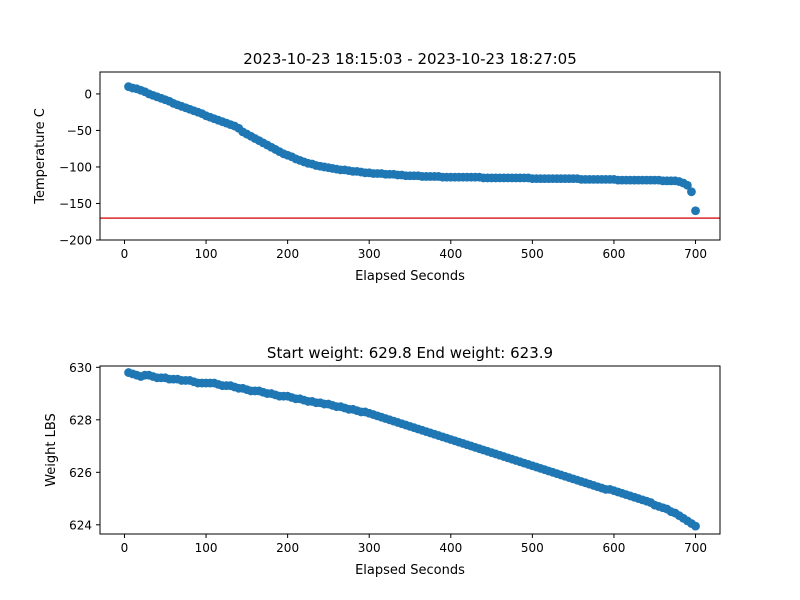 This screenshot has height=600, width=800. Describe the element at coordinates (532, 254) in the screenshot. I see `temperature-x-tick-label: 500` at that location.